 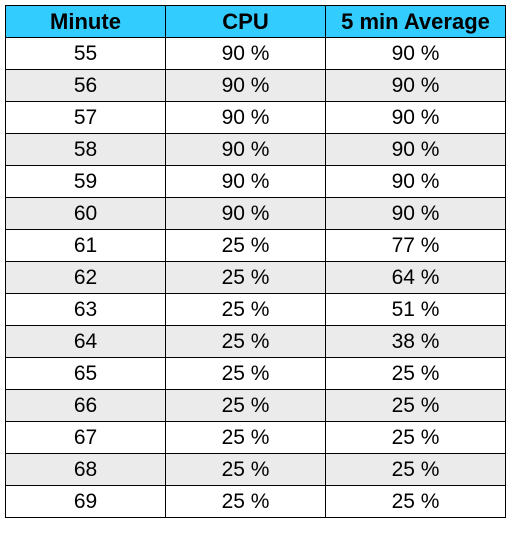 I want to click on minute-cell: 59, so click(x=85, y=181).